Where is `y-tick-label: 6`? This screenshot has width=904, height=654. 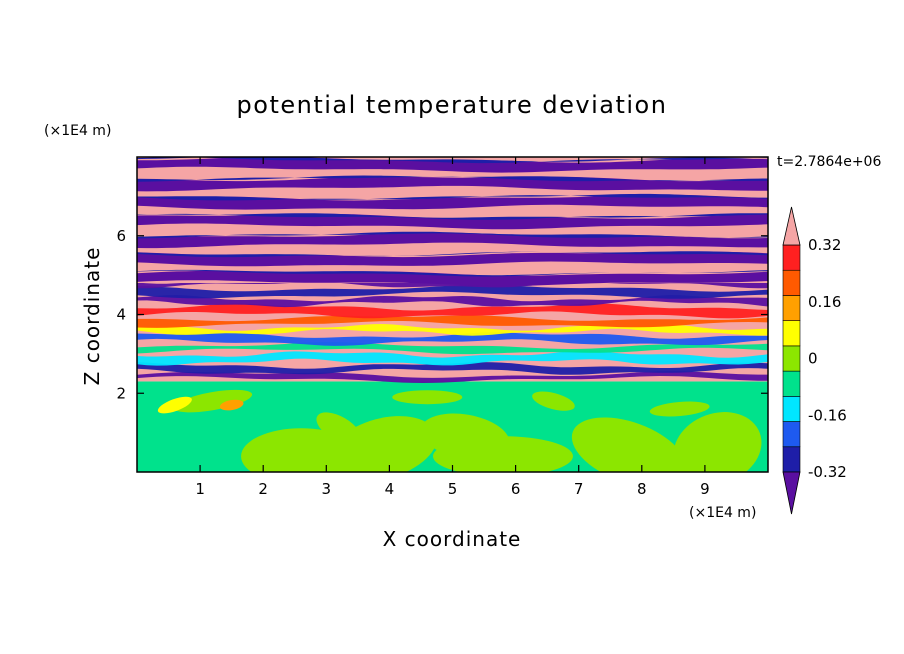
y-tick-label: 6 is located at coordinates (121, 236).